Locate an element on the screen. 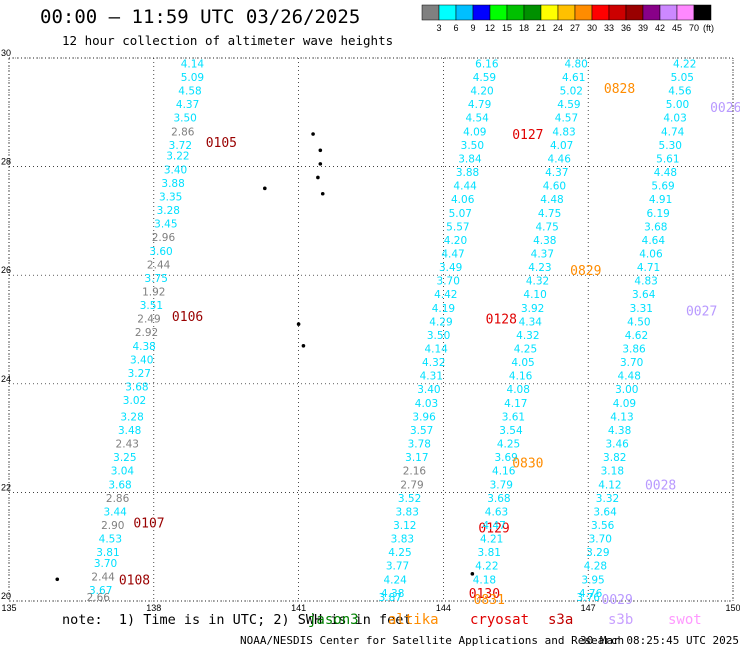 The height and width of the screenshot is (650, 740). swh-value: 3.75 is located at coordinates (156, 279).